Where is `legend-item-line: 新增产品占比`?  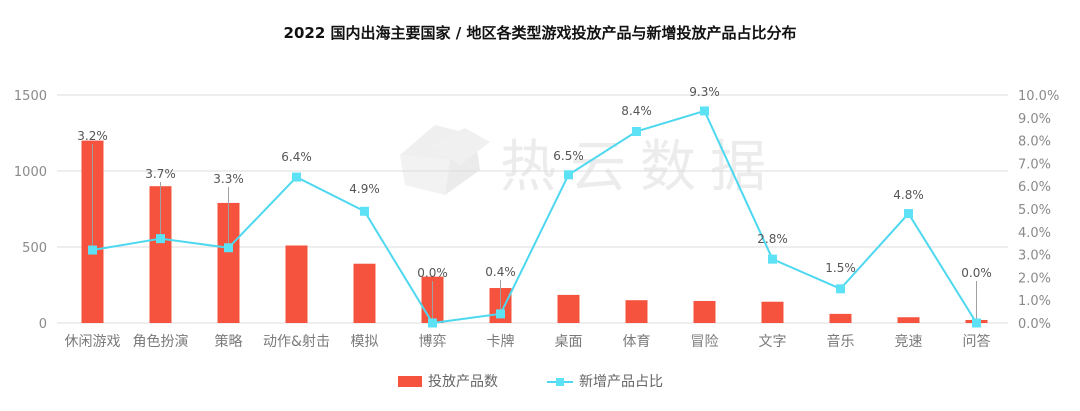
legend-item-line: 新增产品占比 is located at coordinates (605, 381).